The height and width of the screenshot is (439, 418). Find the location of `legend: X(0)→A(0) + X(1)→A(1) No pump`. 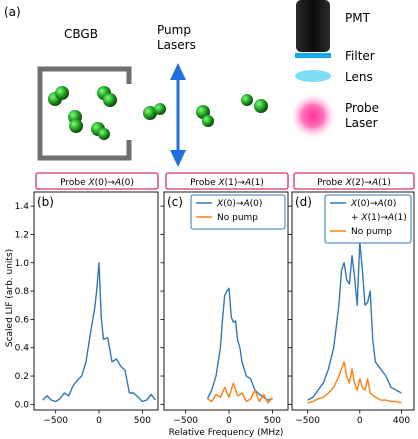

legend: X(0)→A(0) + X(1)→A(1) No pump is located at coordinates (368, 219).